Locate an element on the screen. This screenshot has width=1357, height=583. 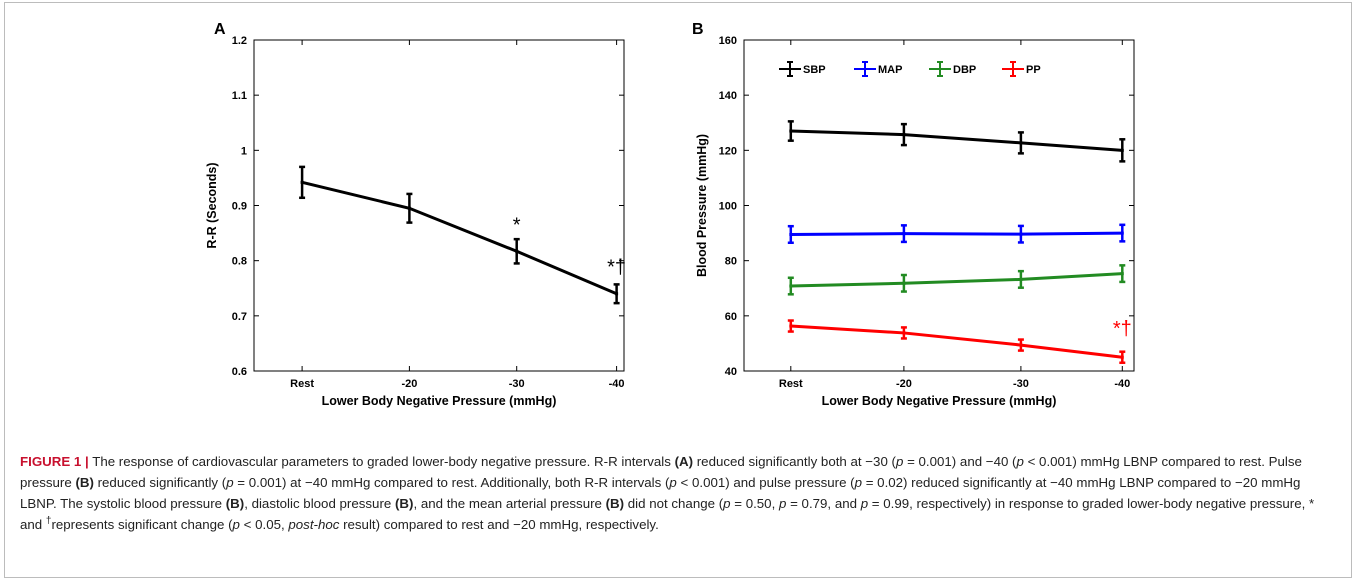
caption-segment: † is located at coordinates (48, 521).